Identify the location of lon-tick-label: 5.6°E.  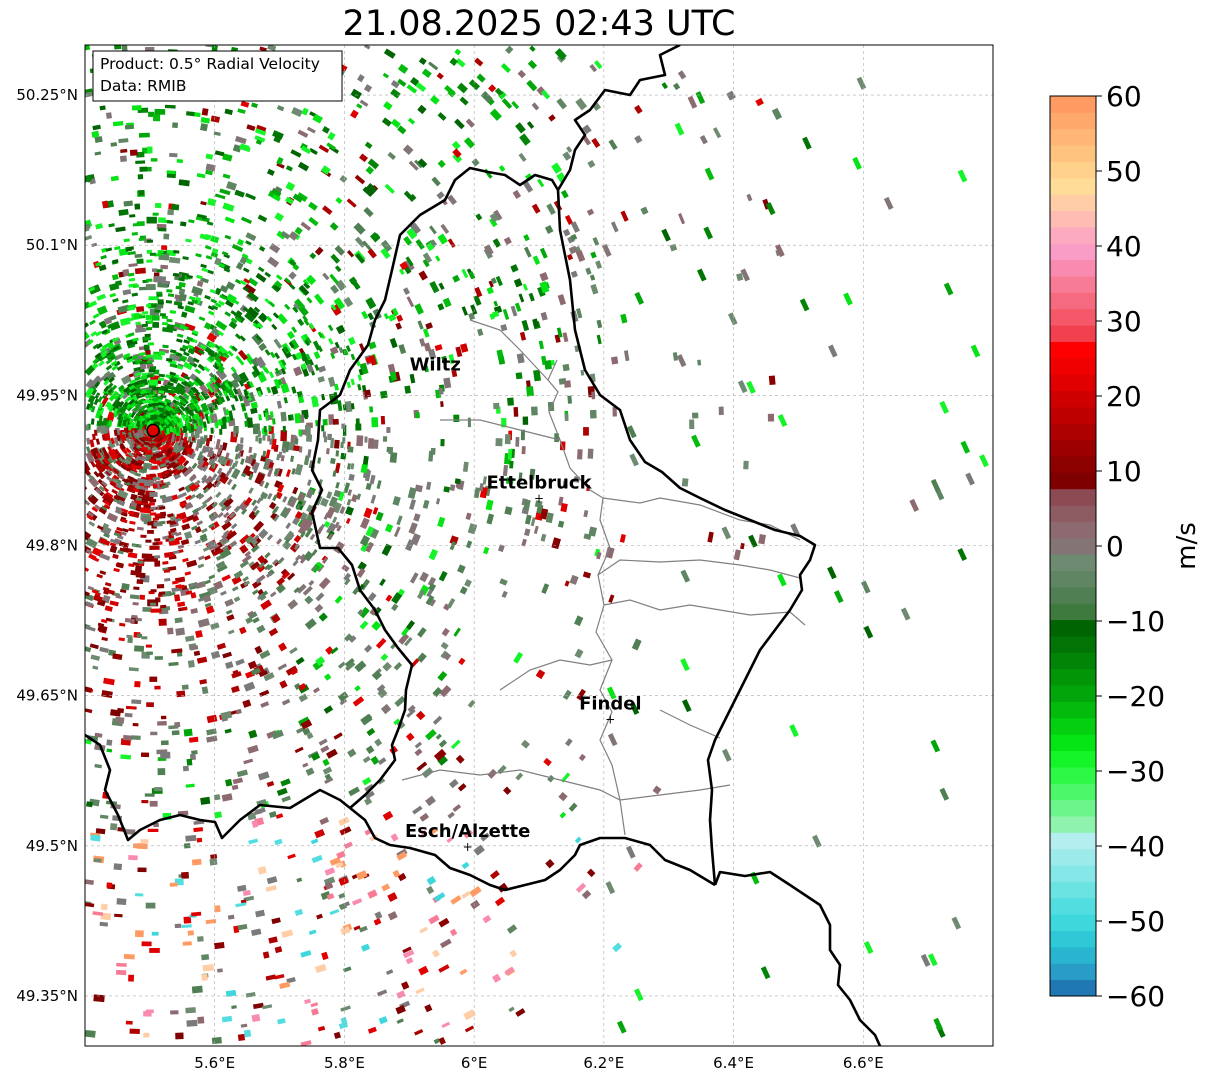
(214, 1063).